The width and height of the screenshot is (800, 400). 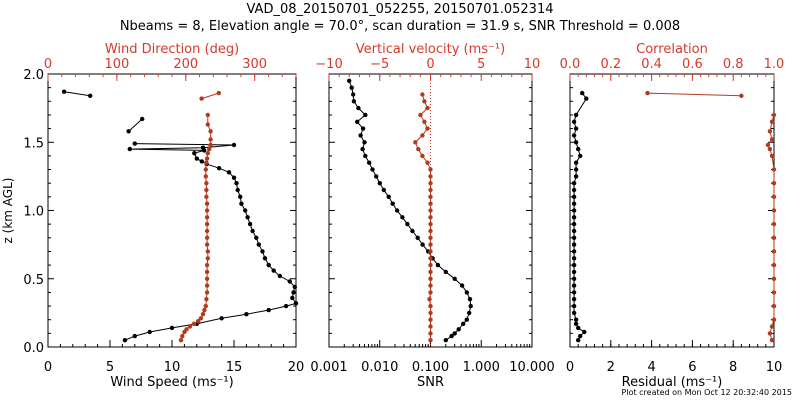 What do you see at coordinates (481, 64) in the screenshot?
I see `x-top-tick-label: 5` at bounding box center [481, 64].